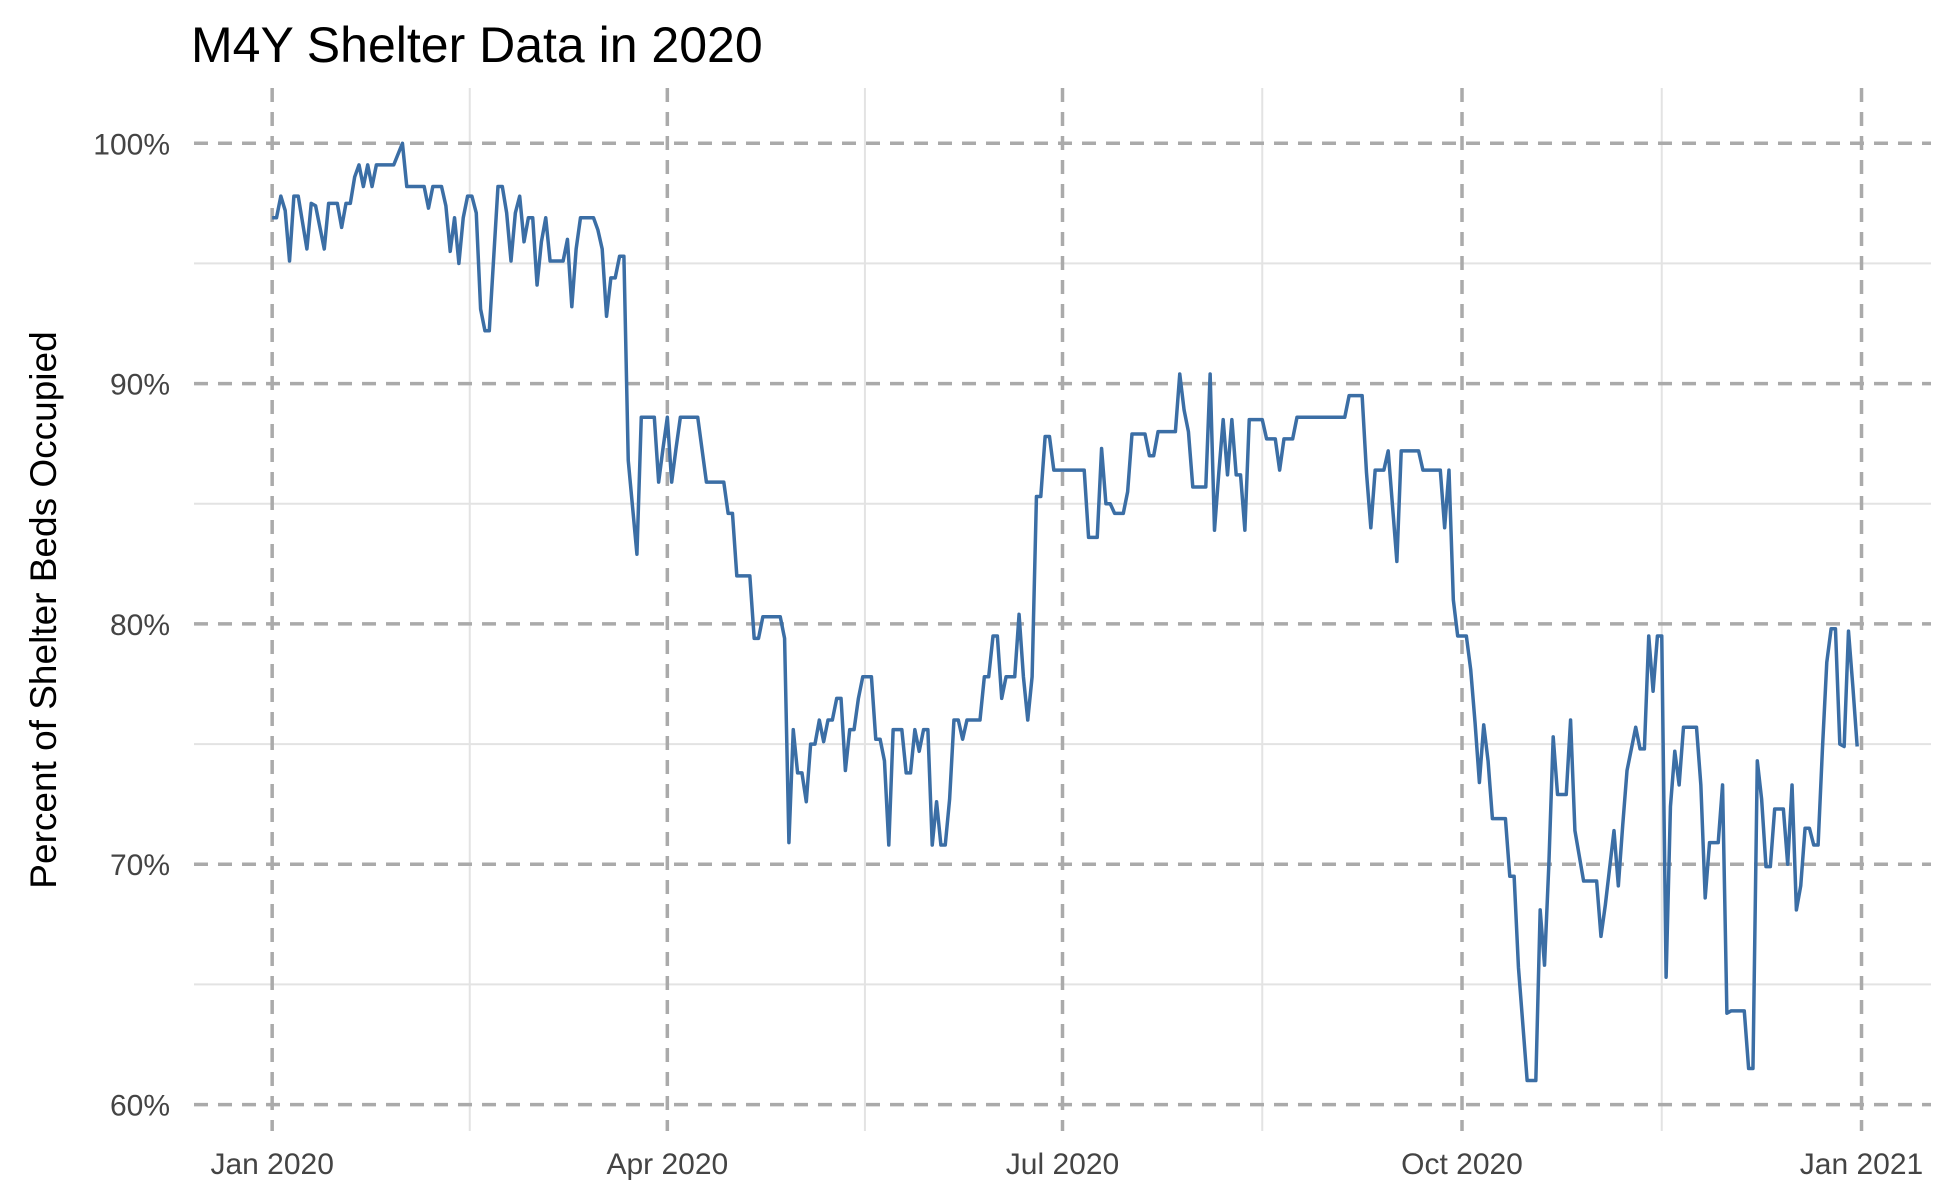  Describe the element at coordinates (477, 45) in the screenshot. I see `chart-title: M4Y Shelter Data in 2020` at that location.